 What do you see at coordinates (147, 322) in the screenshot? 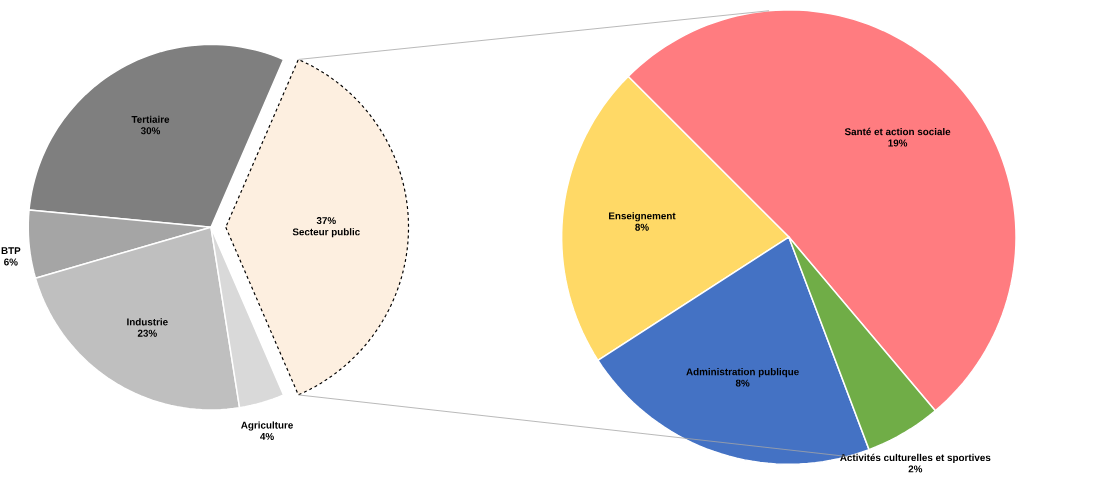
I see `slice-label: Industrie` at bounding box center [147, 322].